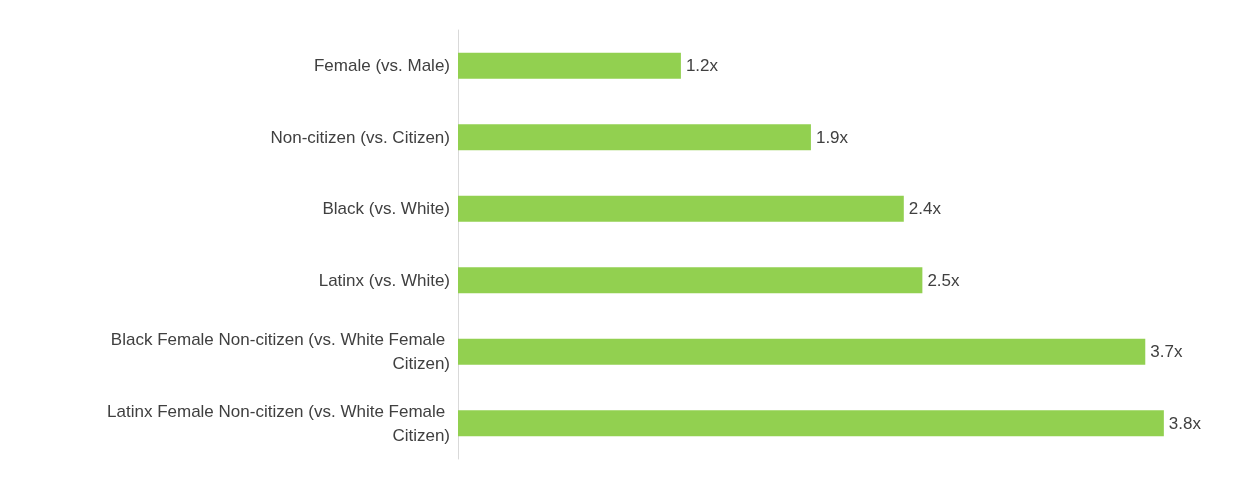 The width and height of the screenshot is (1252, 489). Describe the element at coordinates (702, 66) in the screenshot. I see `data-label: 1.2x` at that location.